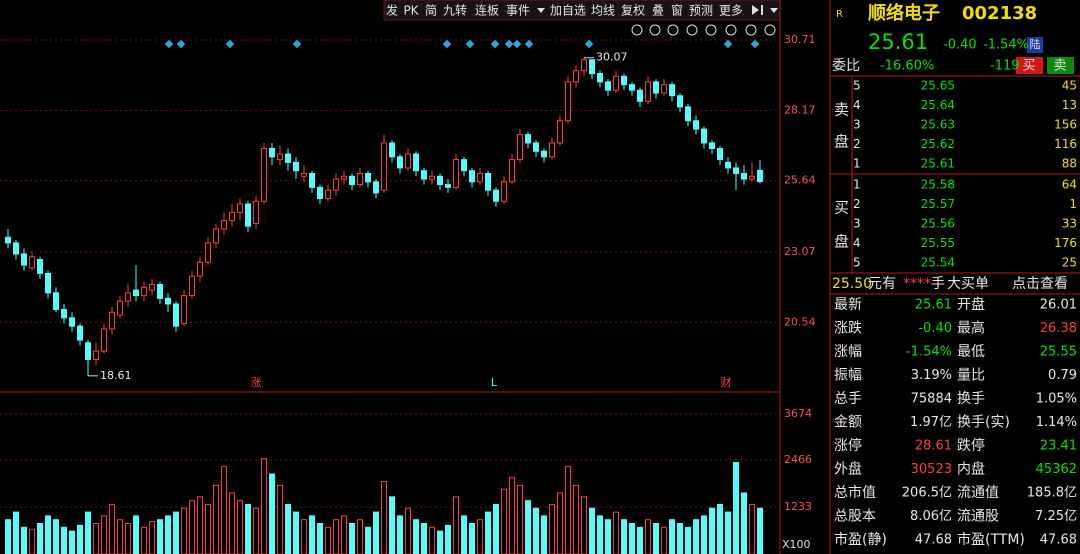  Describe the element at coordinates (855, 517) in the screenshot. I see `stat-label: 总股本` at that location.